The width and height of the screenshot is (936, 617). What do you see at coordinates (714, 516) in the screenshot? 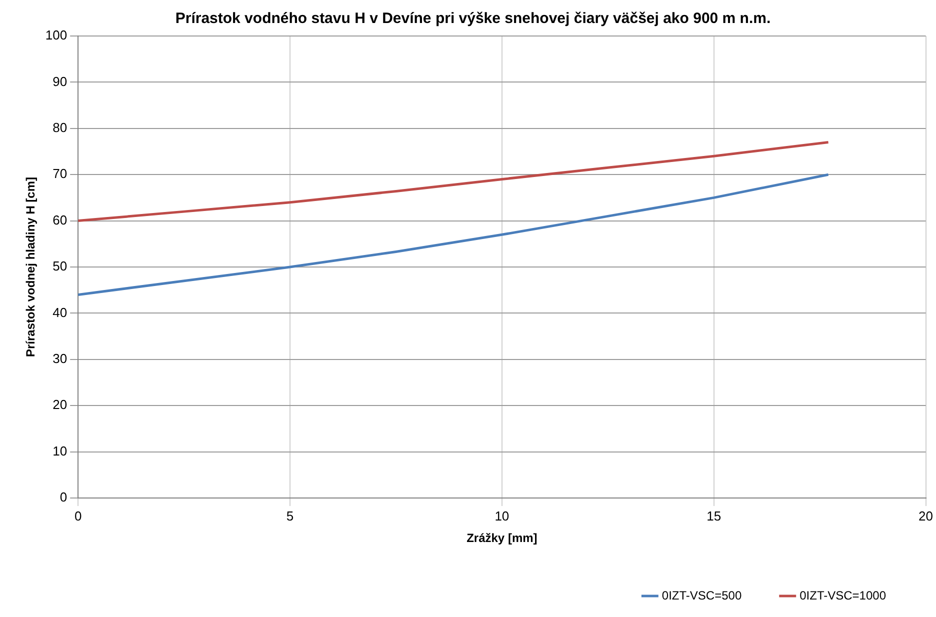
I see `x-tick-label: 15` at bounding box center [714, 516].